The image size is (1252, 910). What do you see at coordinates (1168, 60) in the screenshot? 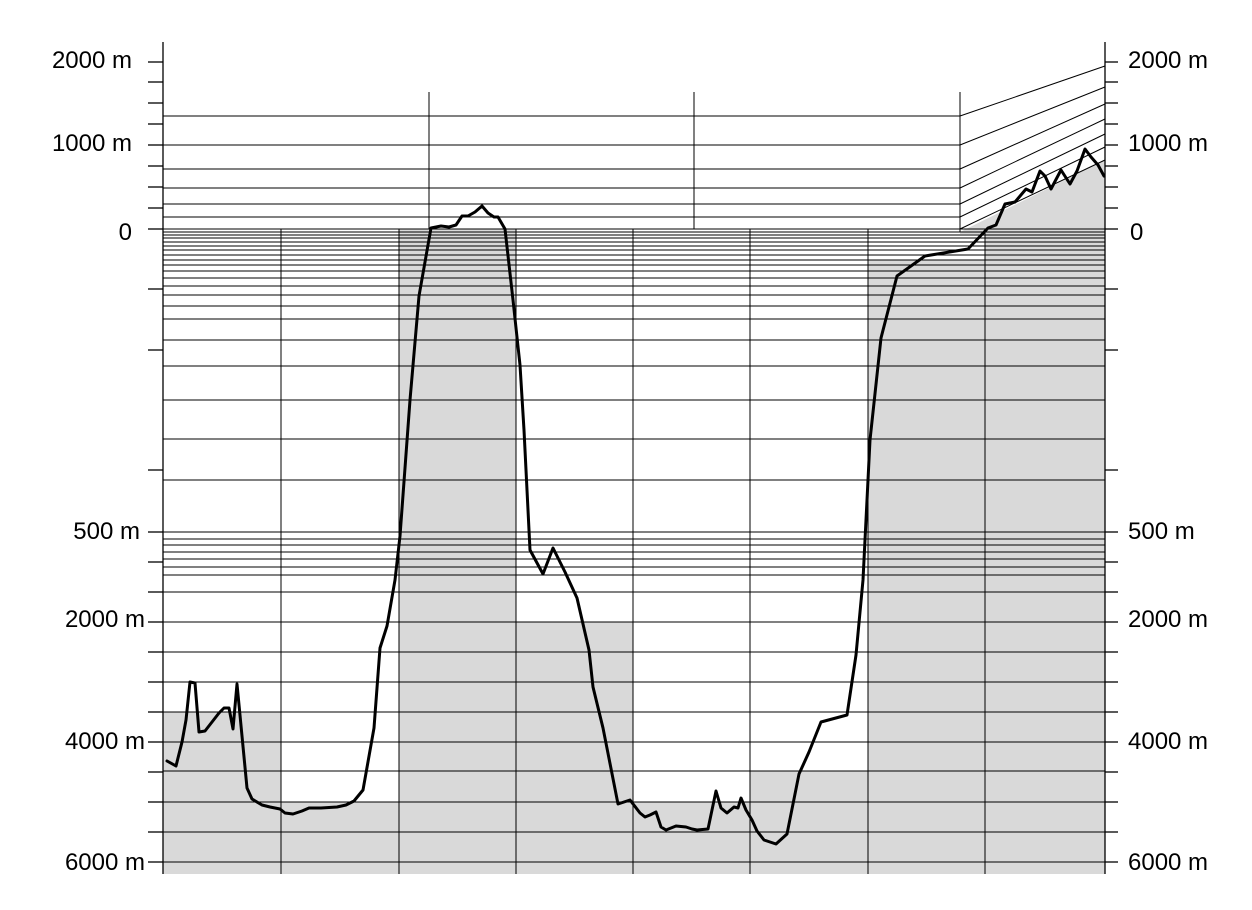
I see `right-label-2000-top: 2000 m` at bounding box center [1168, 60].